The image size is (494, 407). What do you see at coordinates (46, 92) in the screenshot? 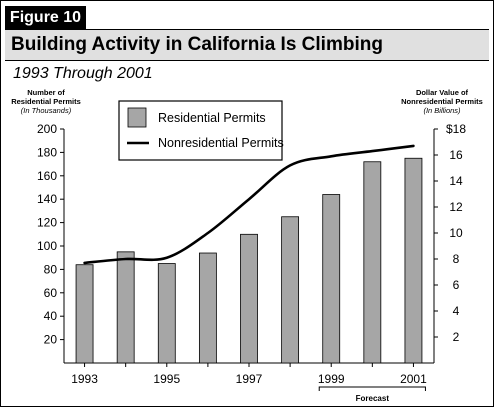
I see `left-axis-title-line1: Number of` at bounding box center [46, 92].